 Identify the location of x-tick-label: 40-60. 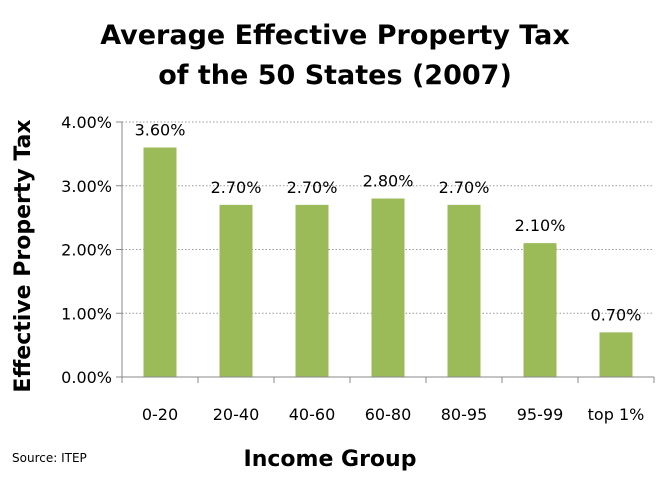
(312, 414).